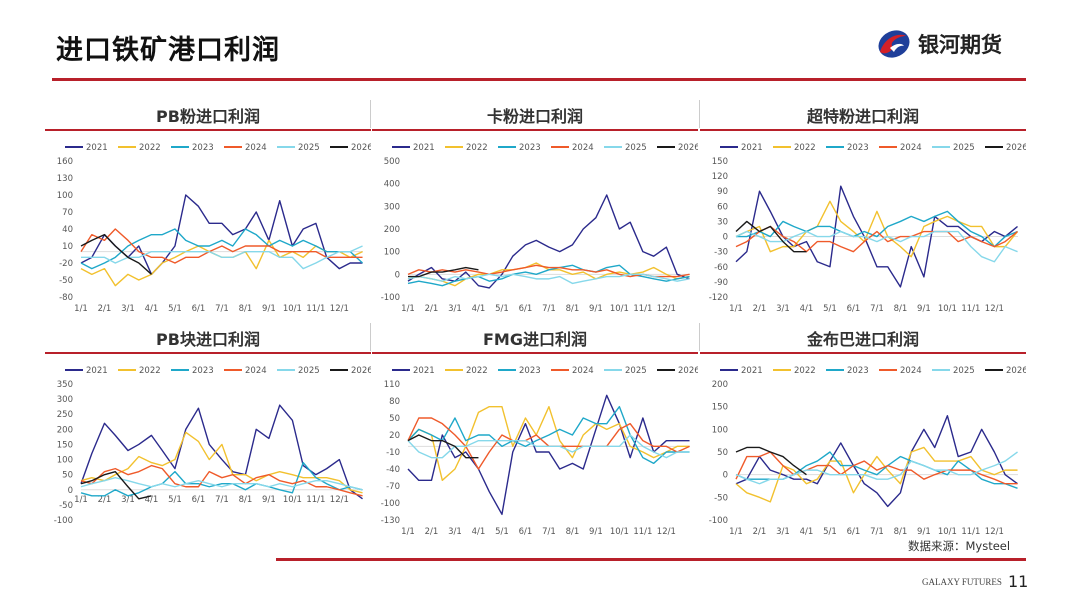 The width and height of the screenshot is (1080, 608). What do you see at coordinates (65, 400) in the screenshot?
I see `y-tick-label: 300` at bounding box center [65, 400].